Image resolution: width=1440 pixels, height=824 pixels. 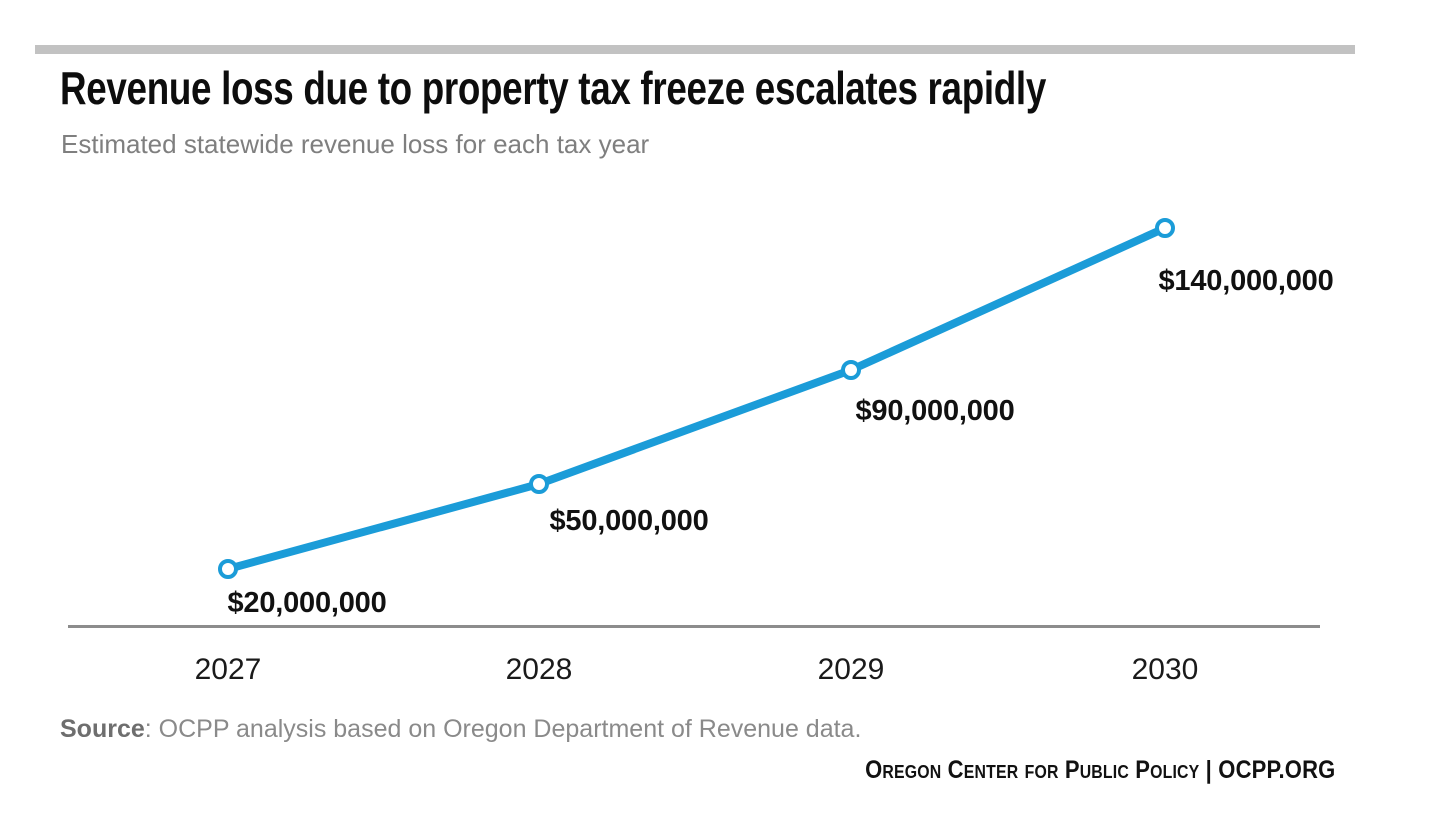 I want to click on top-rule-divider, so click(x=695, y=49).